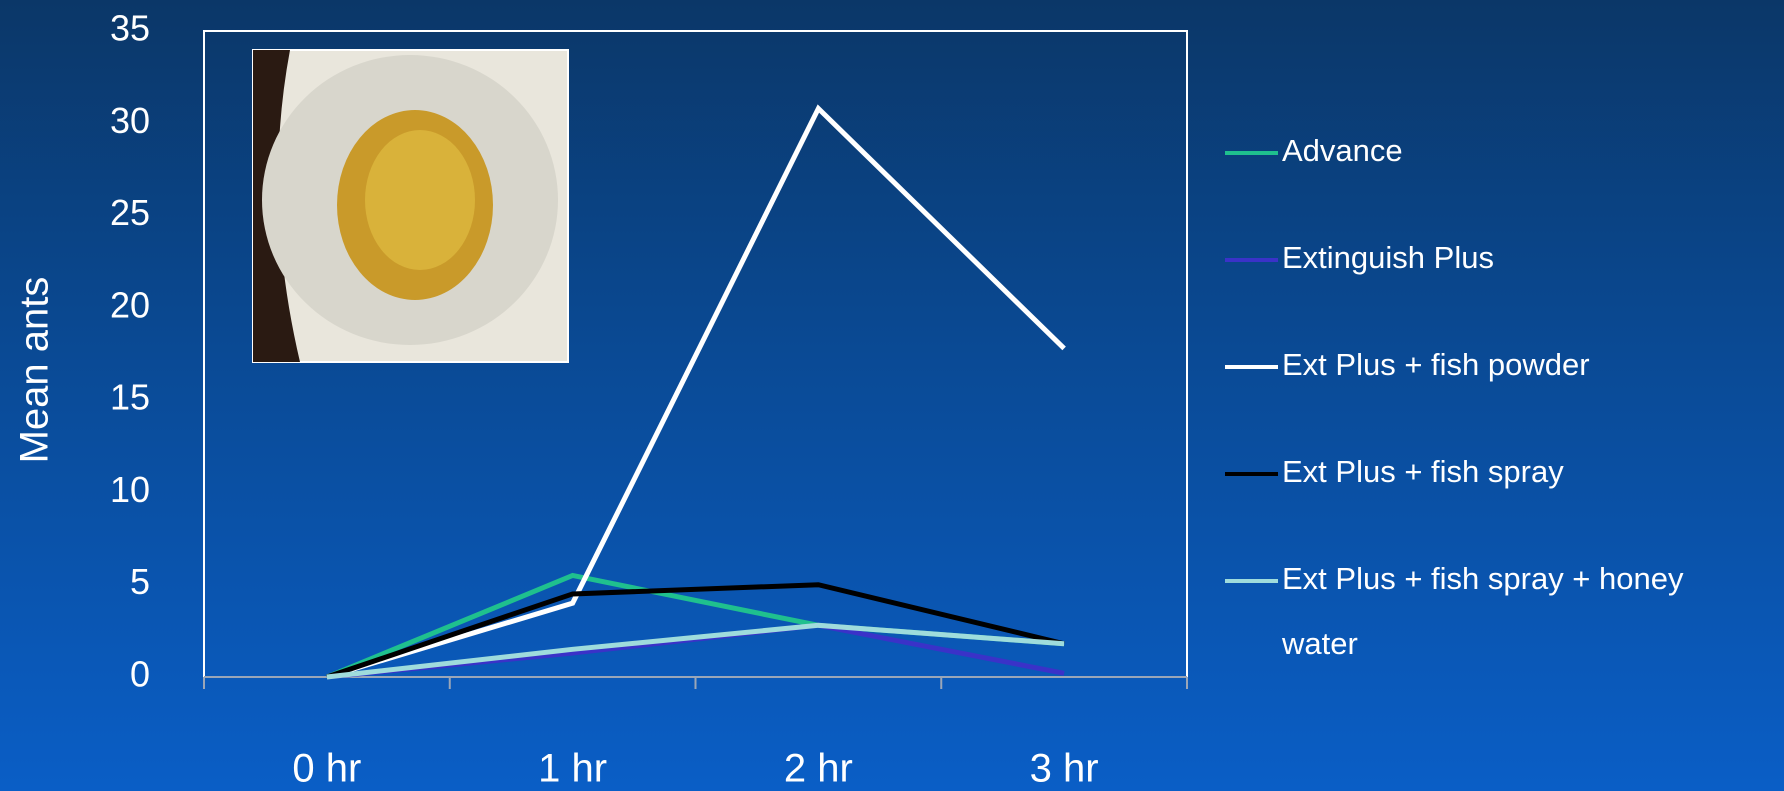 The height and width of the screenshot is (791, 1784). I want to click on x-tick-label: 2 hr, so click(818, 769).